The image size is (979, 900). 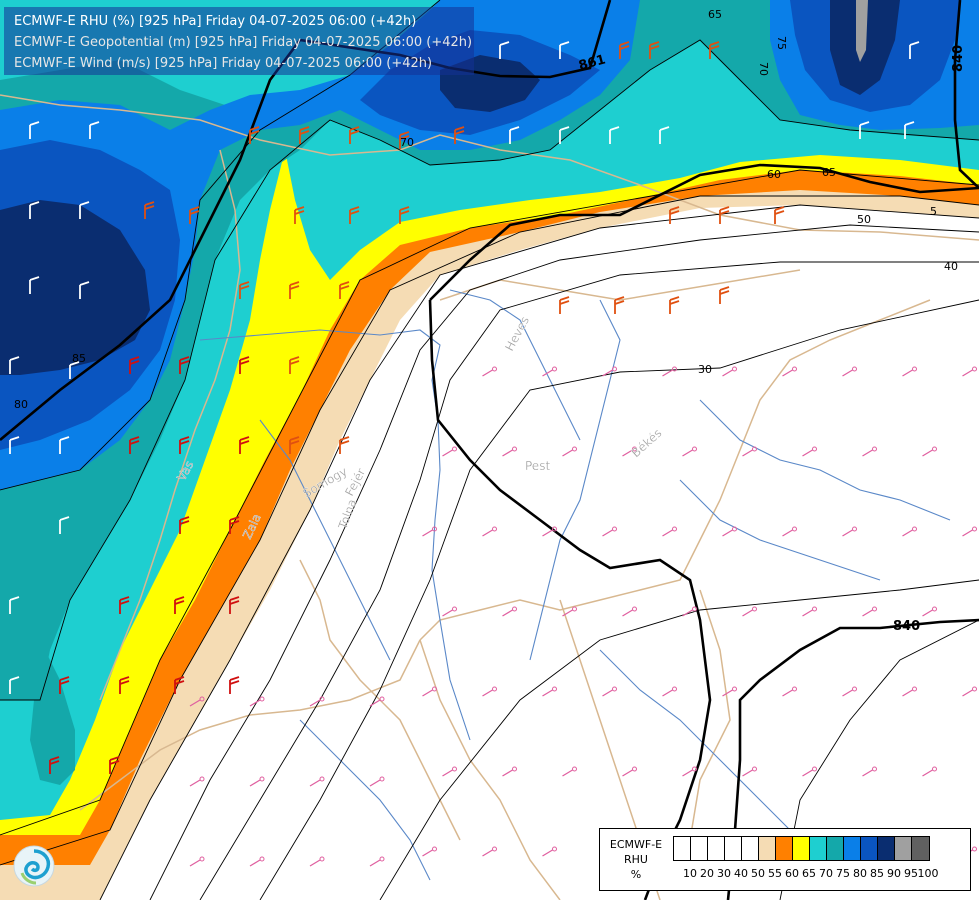 I want to click on rhu-label-70-mid: 70, so click(x=407, y=142).